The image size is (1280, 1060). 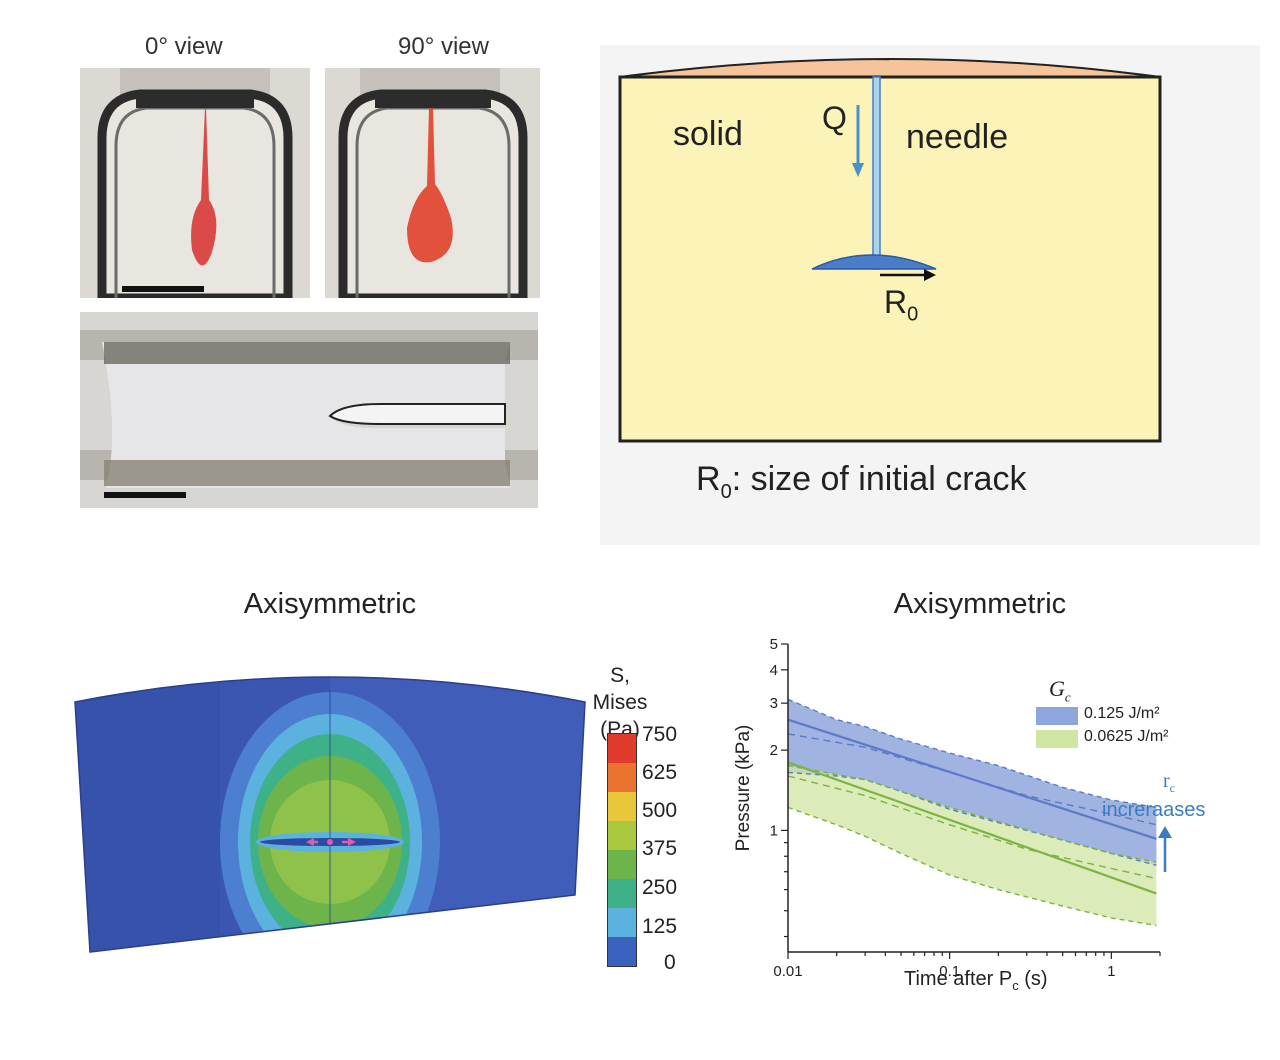 What do you see at coordinates (1166, 781) in the screenshot?
I see `rc-symbol: r` at bounding box center [1166, 781].